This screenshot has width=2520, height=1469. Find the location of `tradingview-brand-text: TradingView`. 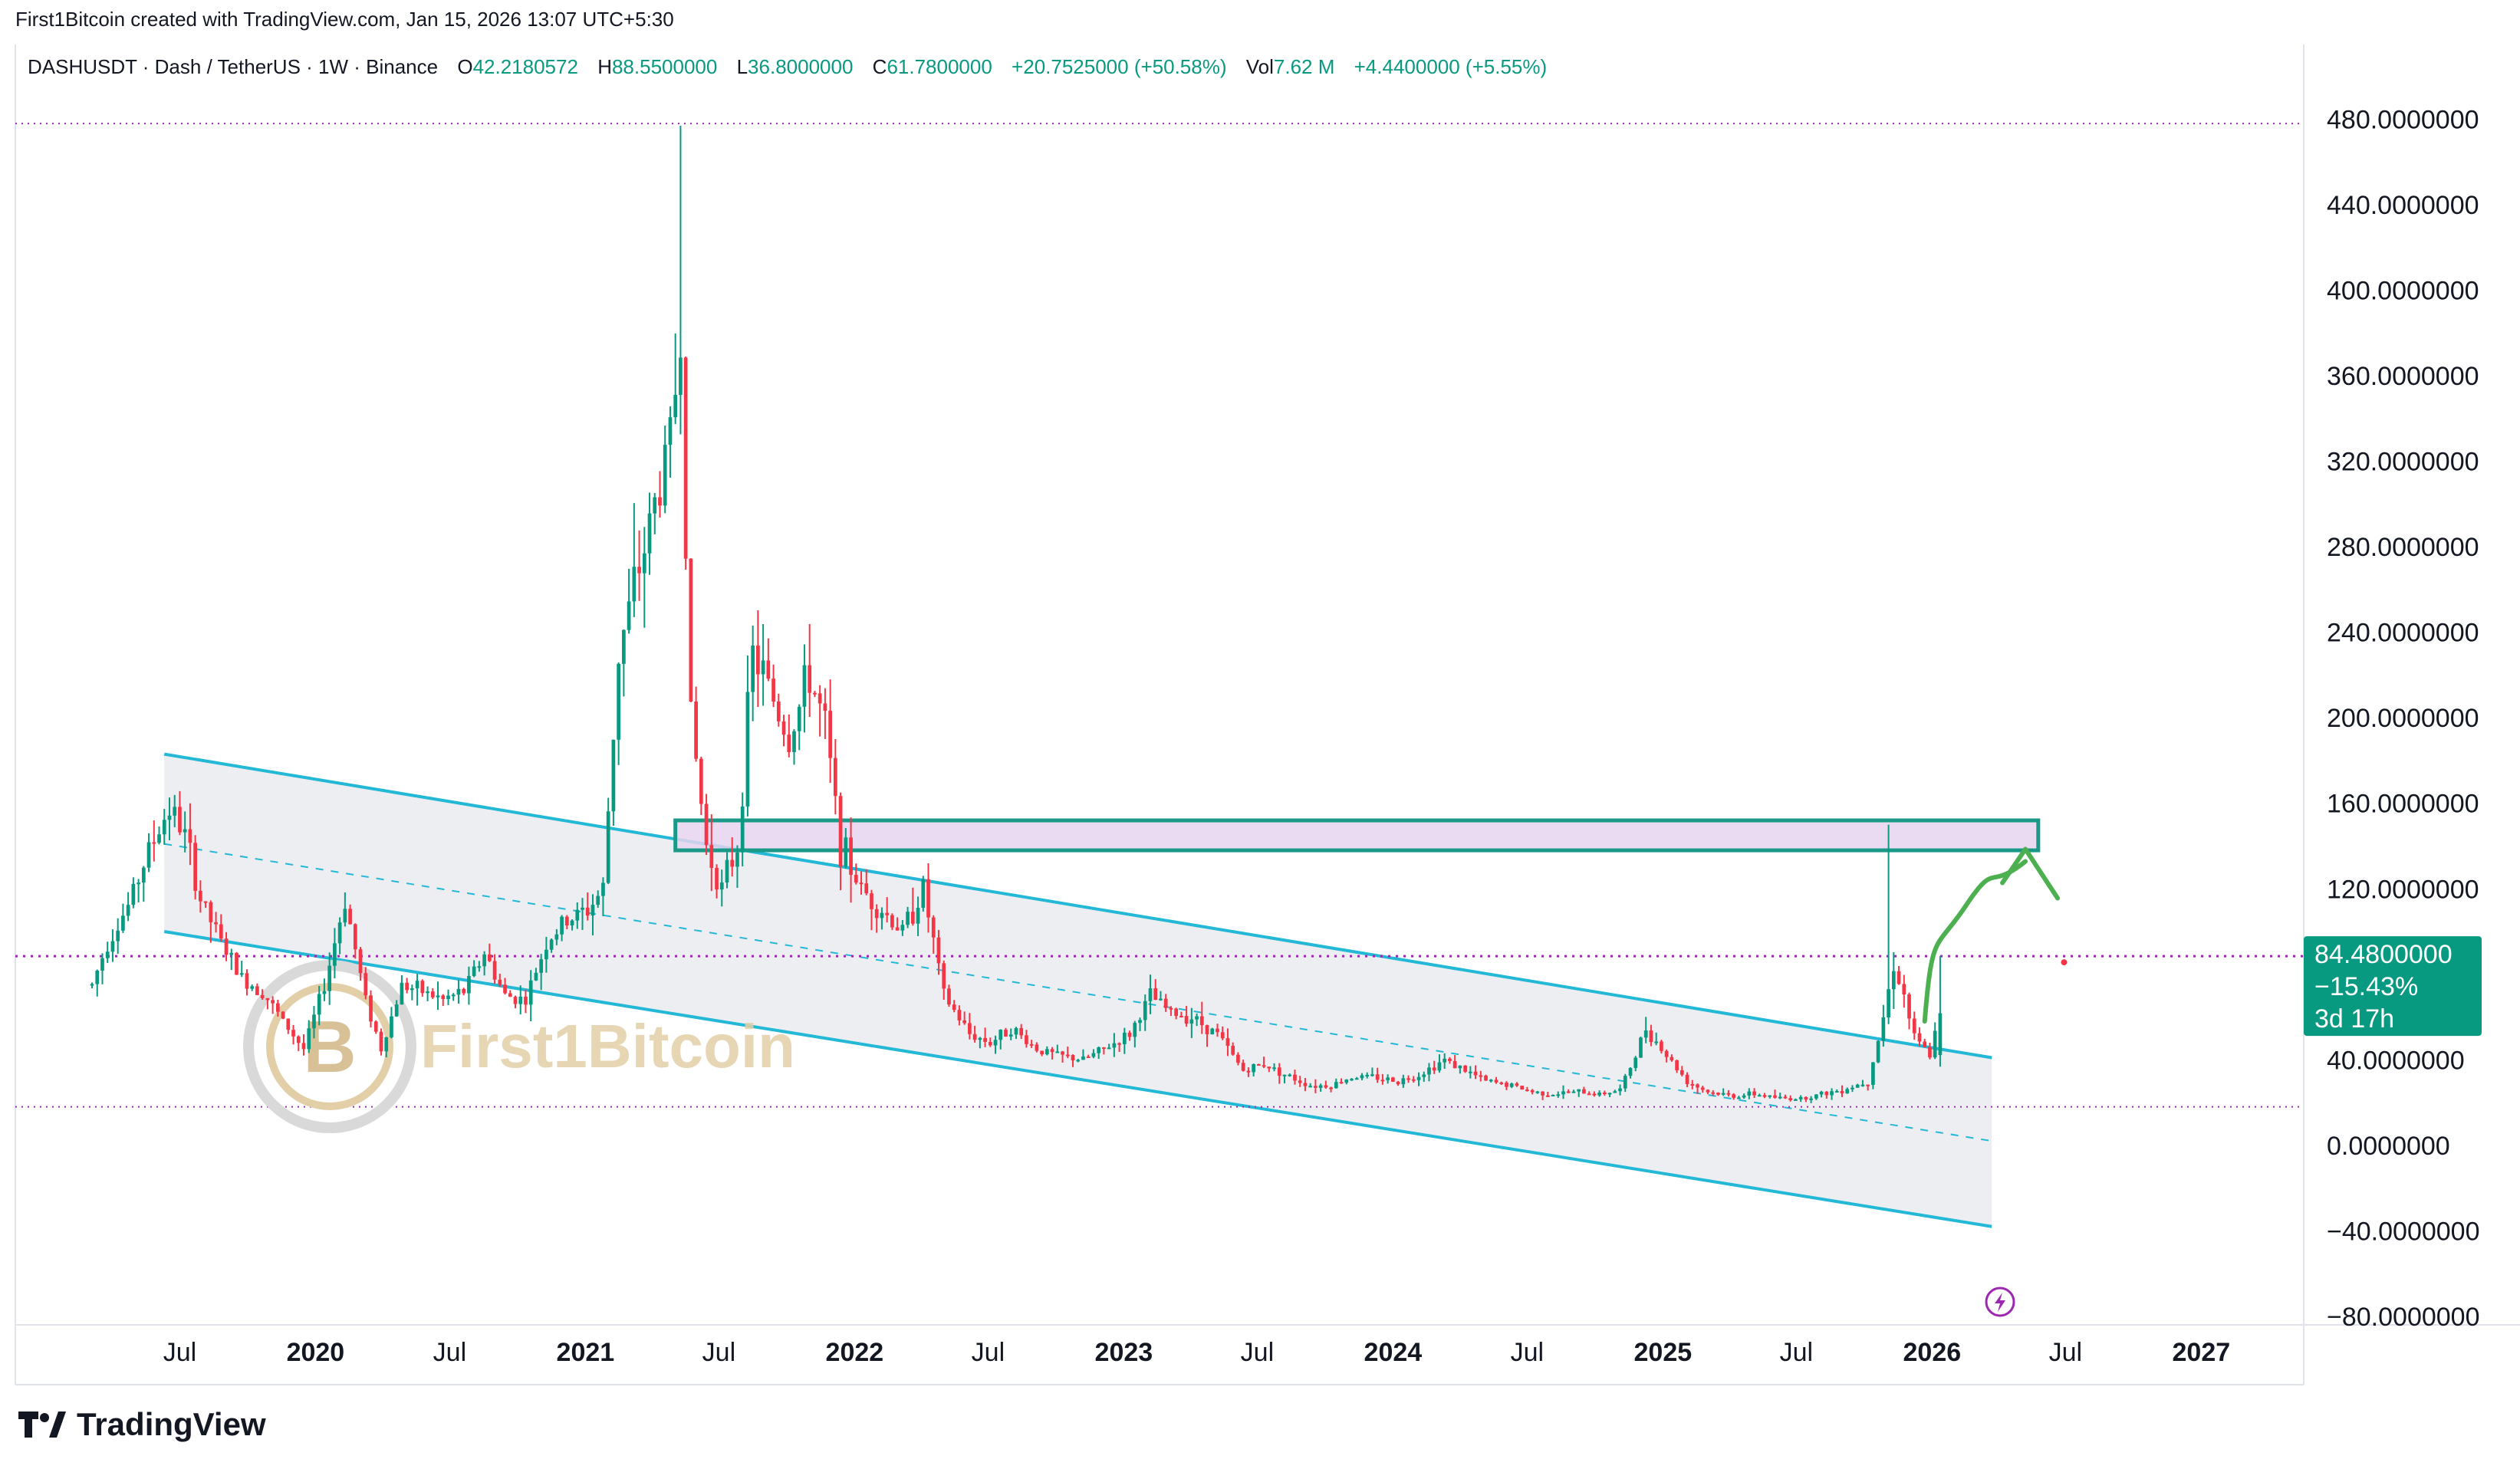

tradingview-brand-text: TradingView is located at coordinates (171, 1424).